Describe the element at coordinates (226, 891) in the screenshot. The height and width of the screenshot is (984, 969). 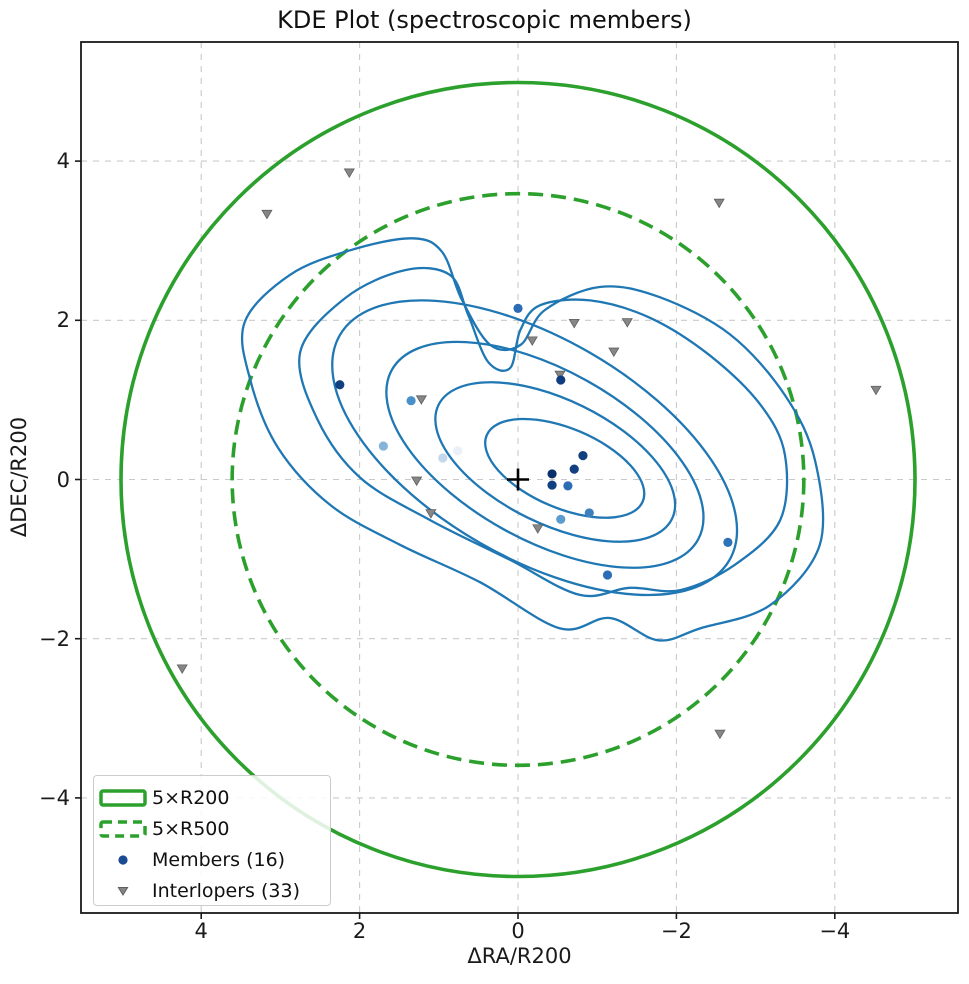
I see `legend-label-interlopers: Interlopers (33)` at that location.